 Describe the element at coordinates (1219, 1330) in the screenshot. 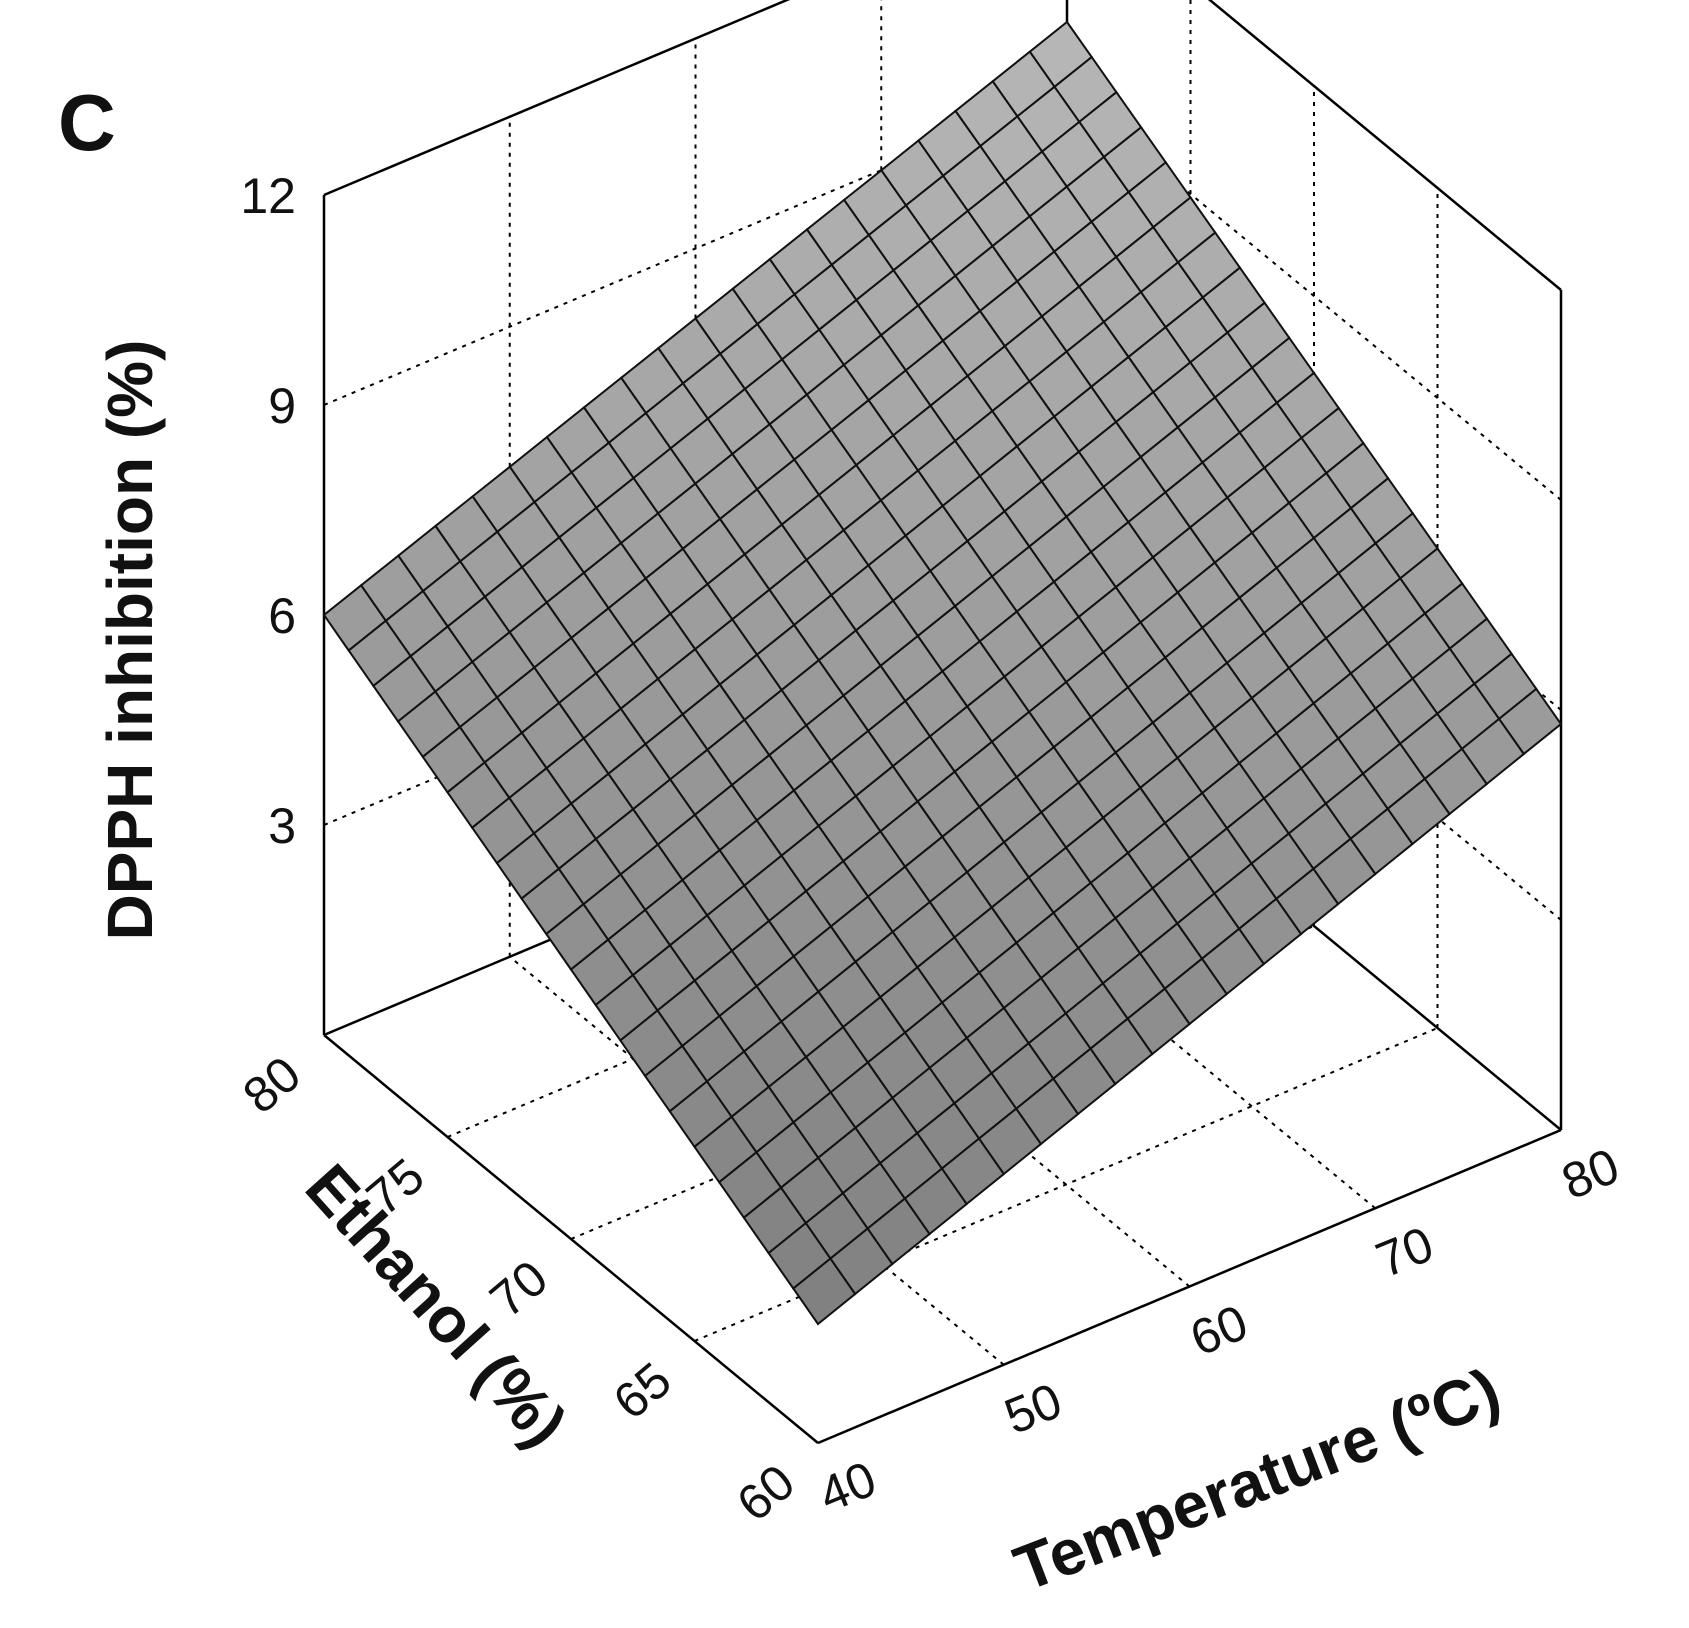

I see `x-tick-label: 60` at that location.